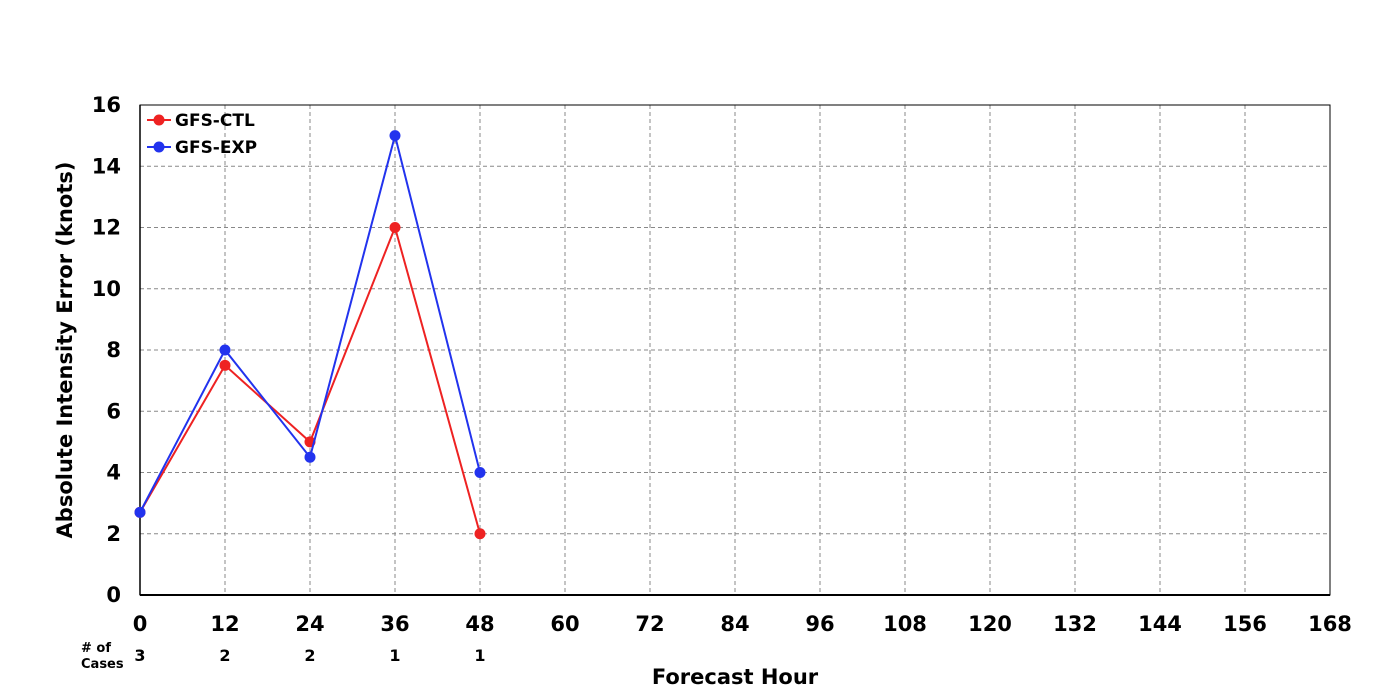 The image size is (1400, 700). What do you see at coordinates (113, 534) in the screenshot?
I see `y-tick-label: 2` at bounding box center [113, 534].